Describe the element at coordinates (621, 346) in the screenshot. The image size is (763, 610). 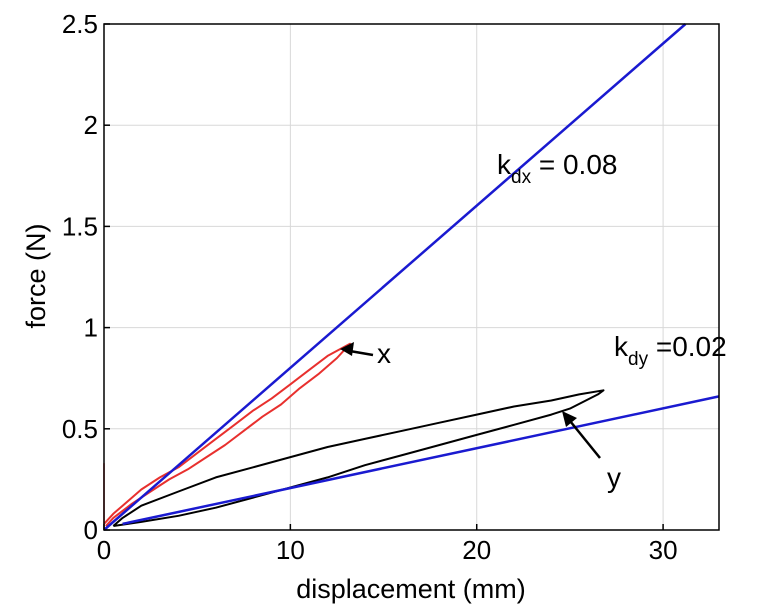
I see `annotation-kdy-main: k` at that location.